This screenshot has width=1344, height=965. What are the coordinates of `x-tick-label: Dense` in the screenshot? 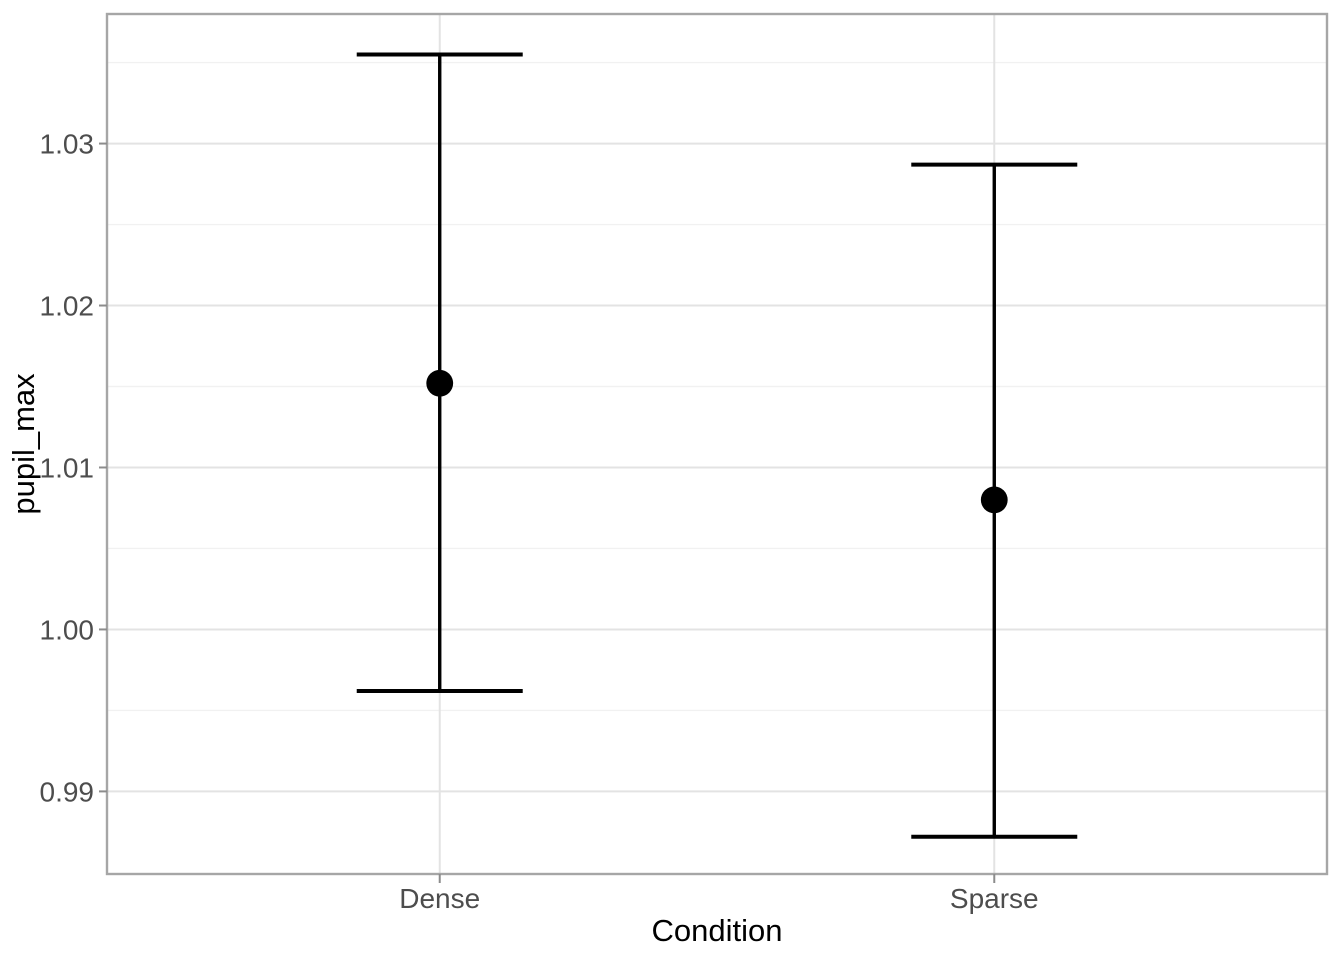 It's located at (439, 898).